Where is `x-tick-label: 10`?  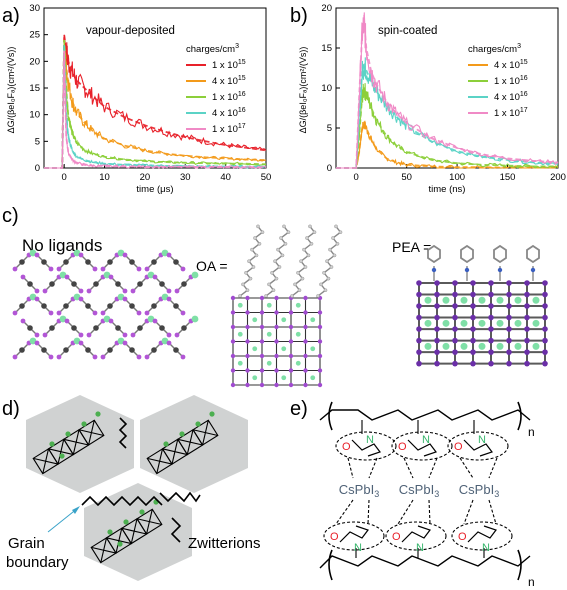
x-tick-label: 10 is located at coordinates (104, 177).